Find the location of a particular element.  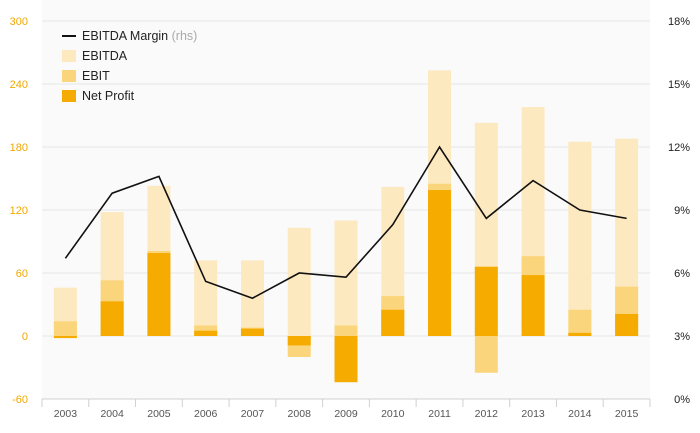

x-tick-label: 2006 is located at coordinates (206, 414).